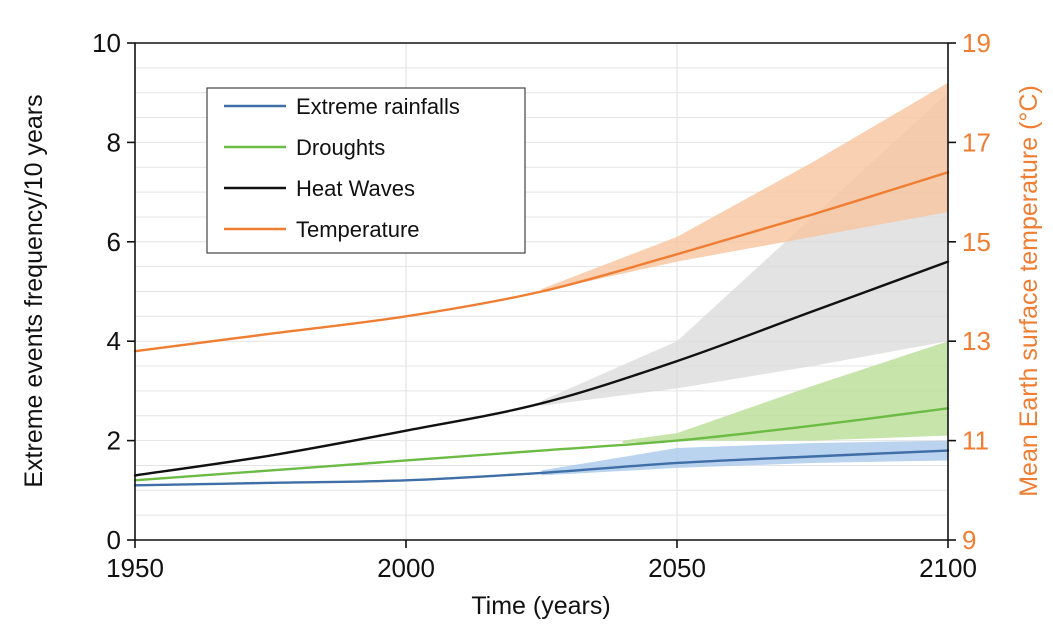  Describe the element at coordinates (340, 147) in the screenshot. I see `legend-label-drought: Droughts` at that location.